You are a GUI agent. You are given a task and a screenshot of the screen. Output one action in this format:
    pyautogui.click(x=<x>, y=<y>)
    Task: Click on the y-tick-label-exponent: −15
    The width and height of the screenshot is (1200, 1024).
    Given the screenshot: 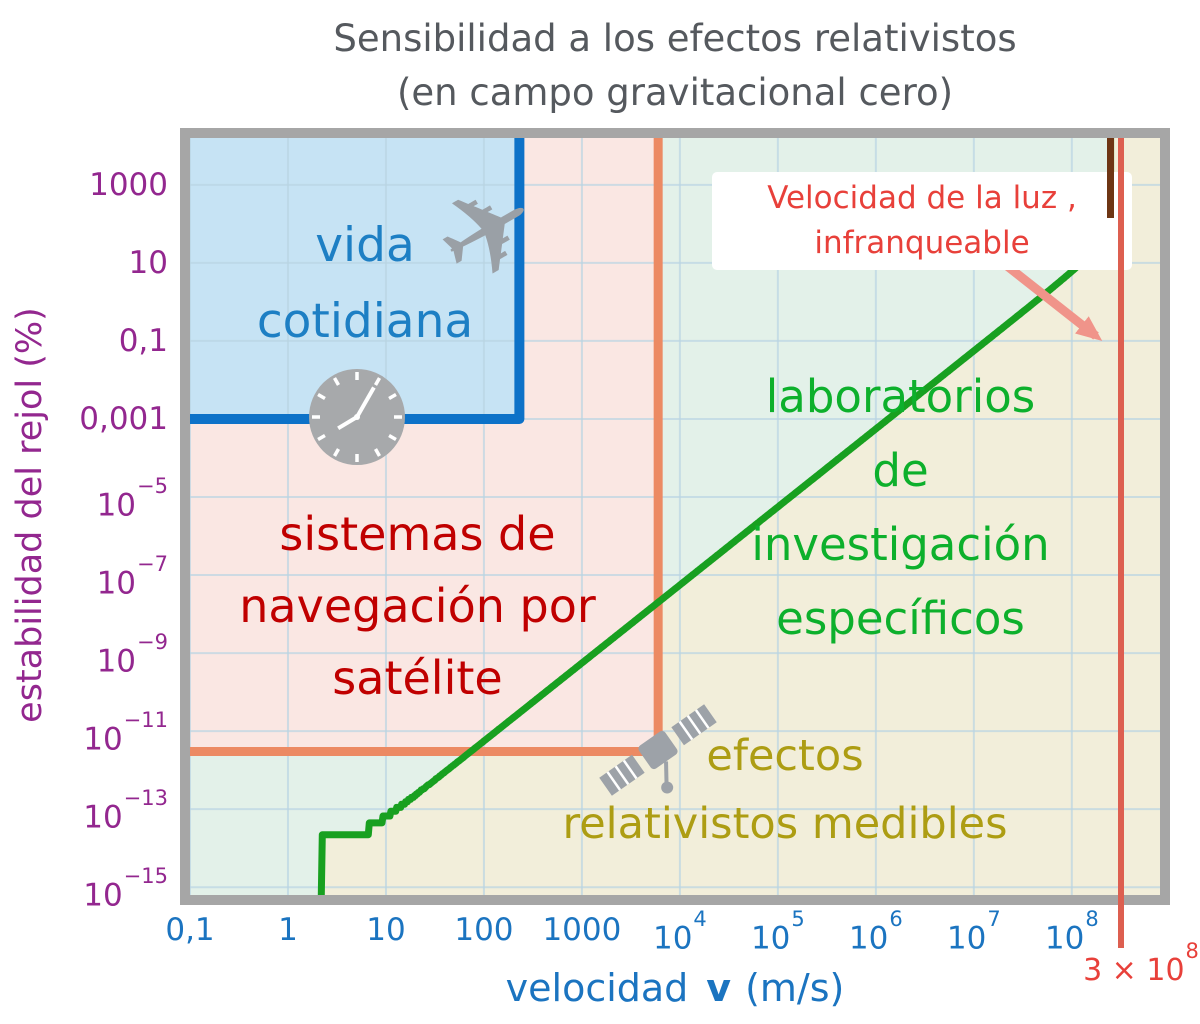 What is the action you would take?
    pyautogui.click(x=145, y=876)
    